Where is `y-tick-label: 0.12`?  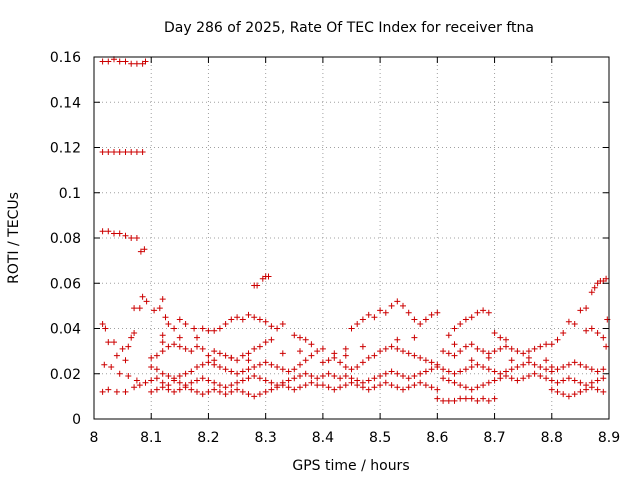
y-tick-label: 0.12 is located at coordinates (65, 149).